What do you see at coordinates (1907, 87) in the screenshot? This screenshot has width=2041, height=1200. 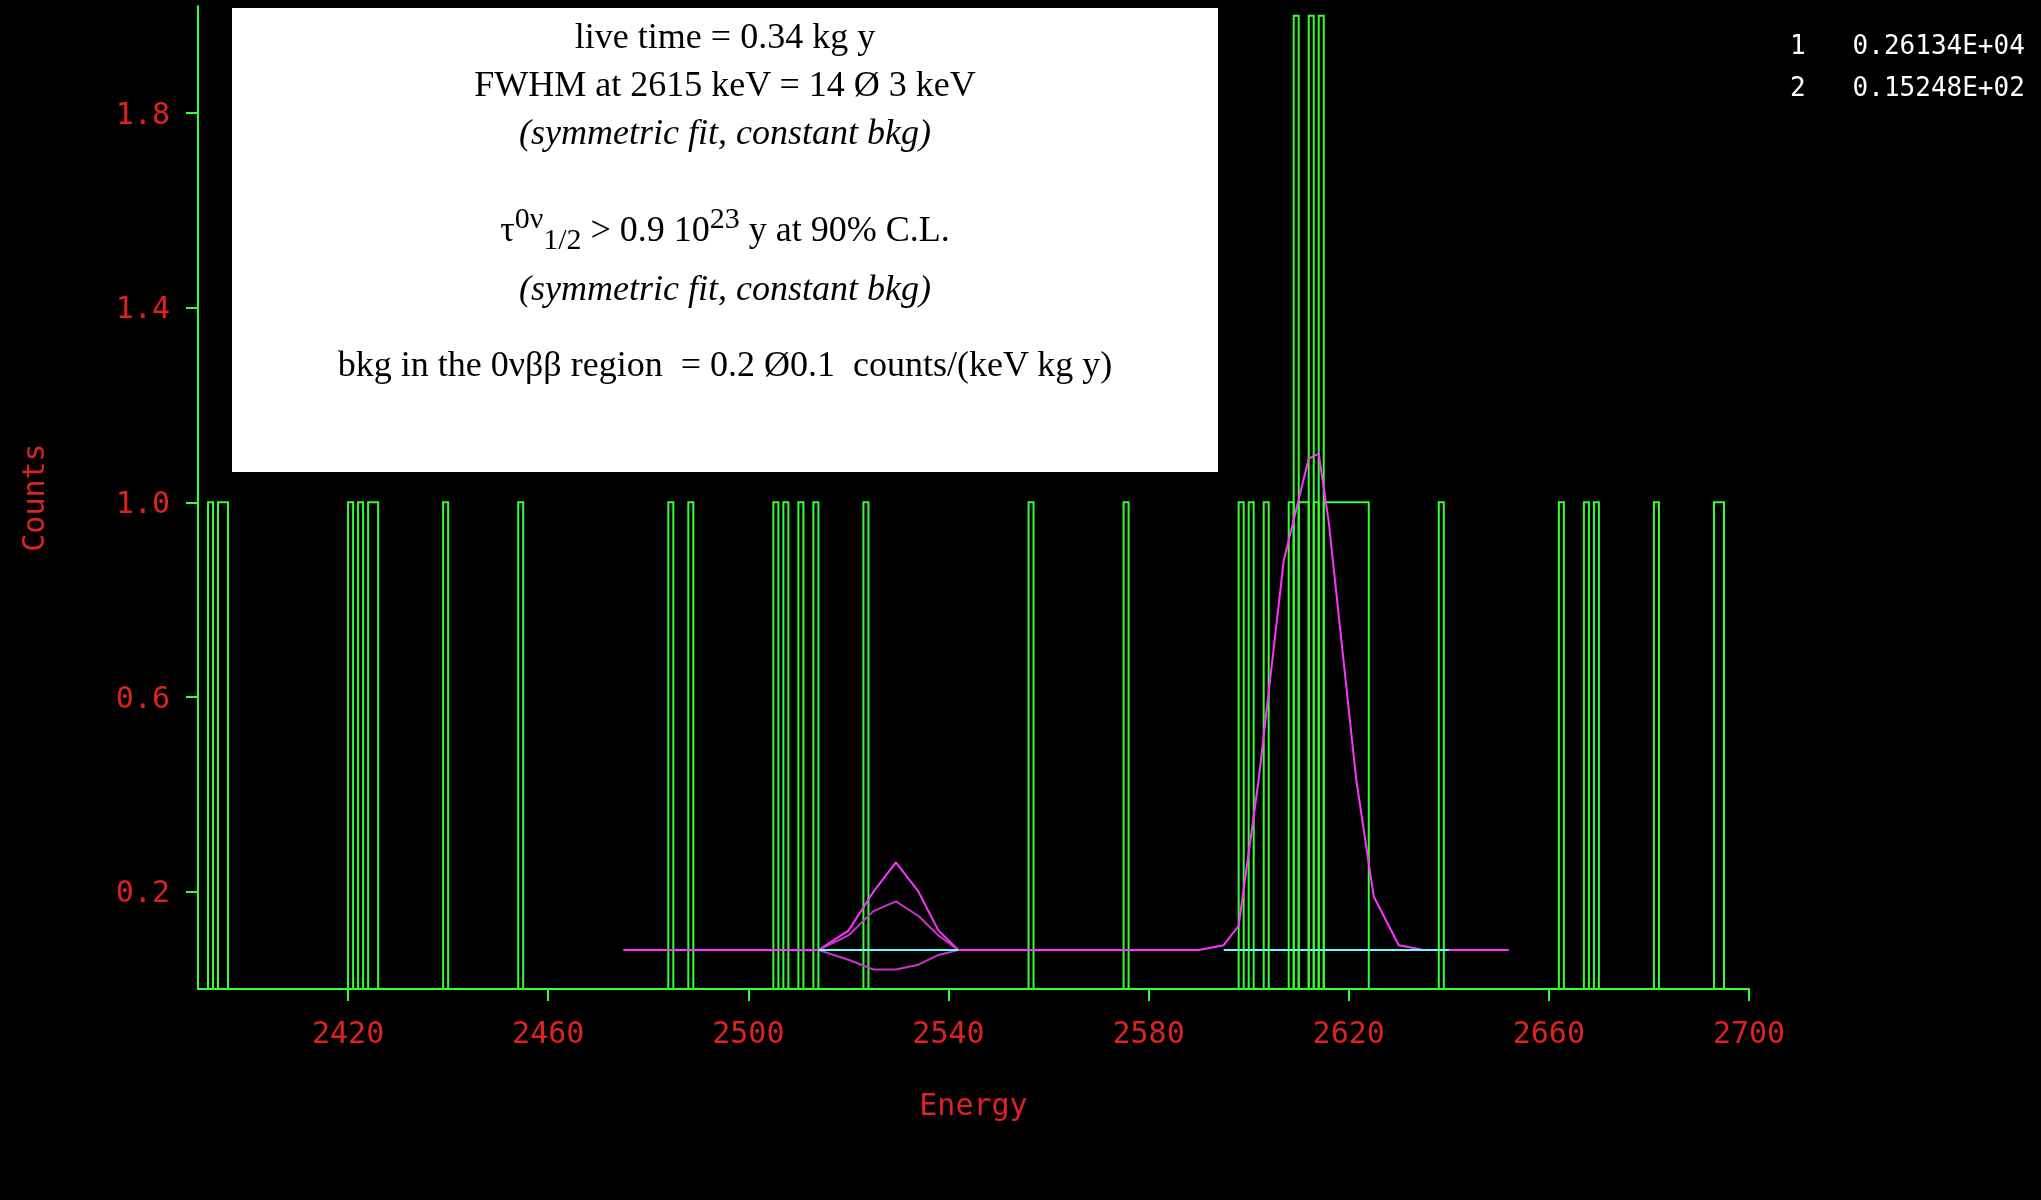 I see `text: 2 0.15248E+02` at bounding box center [1907, 87].